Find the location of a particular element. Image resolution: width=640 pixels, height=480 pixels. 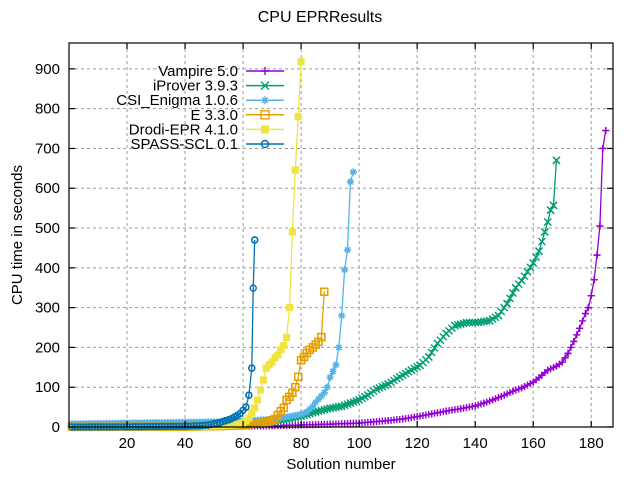

y-tick-label: 800 is located at coordinates (47, 109).